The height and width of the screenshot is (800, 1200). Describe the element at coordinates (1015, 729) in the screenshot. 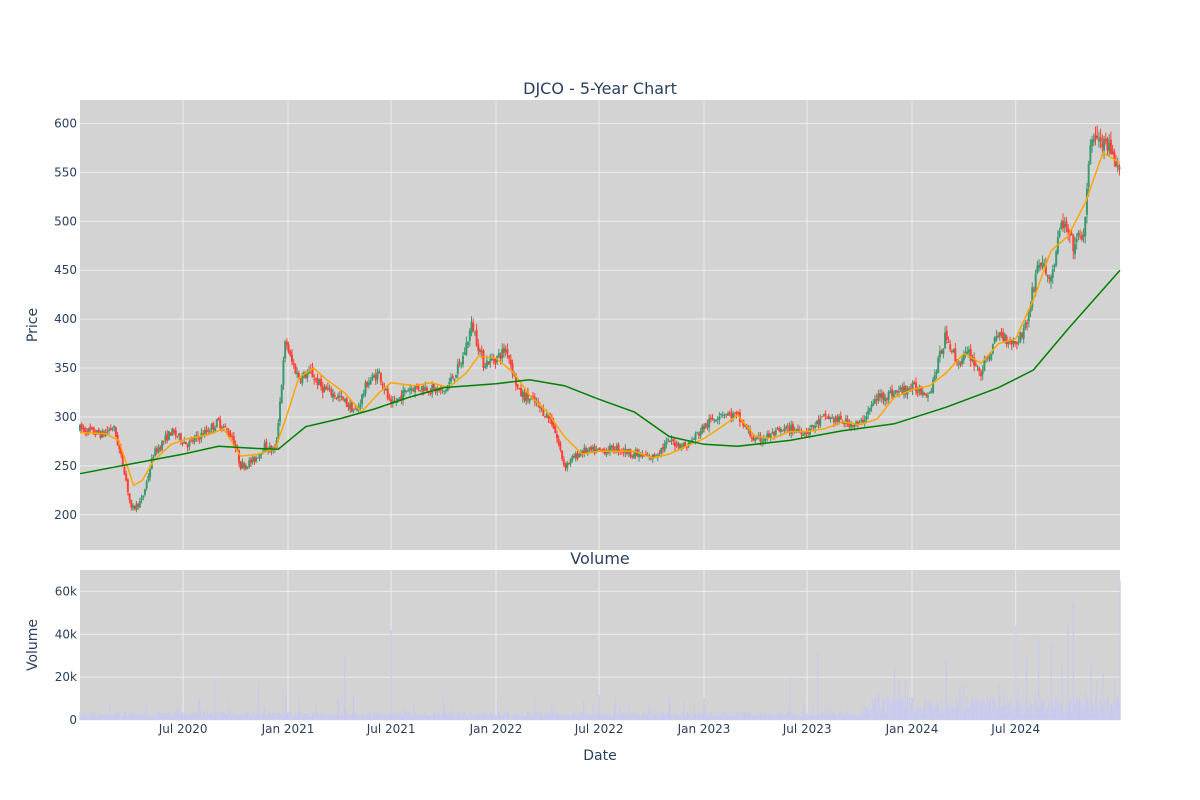

I see `x-tick-label: Jul 2024` at that location.